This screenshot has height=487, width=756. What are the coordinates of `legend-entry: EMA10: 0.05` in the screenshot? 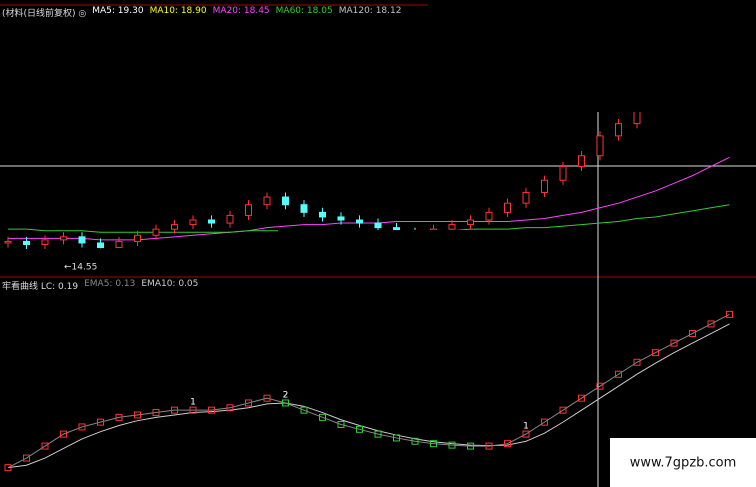 It's located at (170, 284).